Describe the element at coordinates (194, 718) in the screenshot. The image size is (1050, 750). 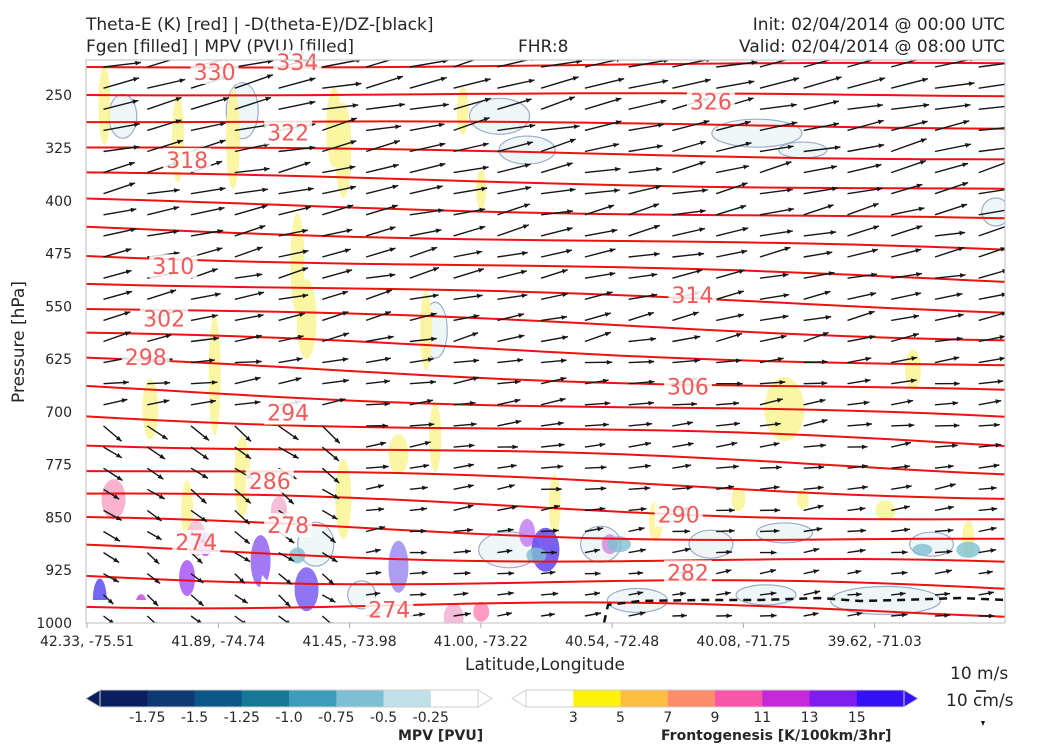
I see `colorbar-tick-label: -1.5` at that location.